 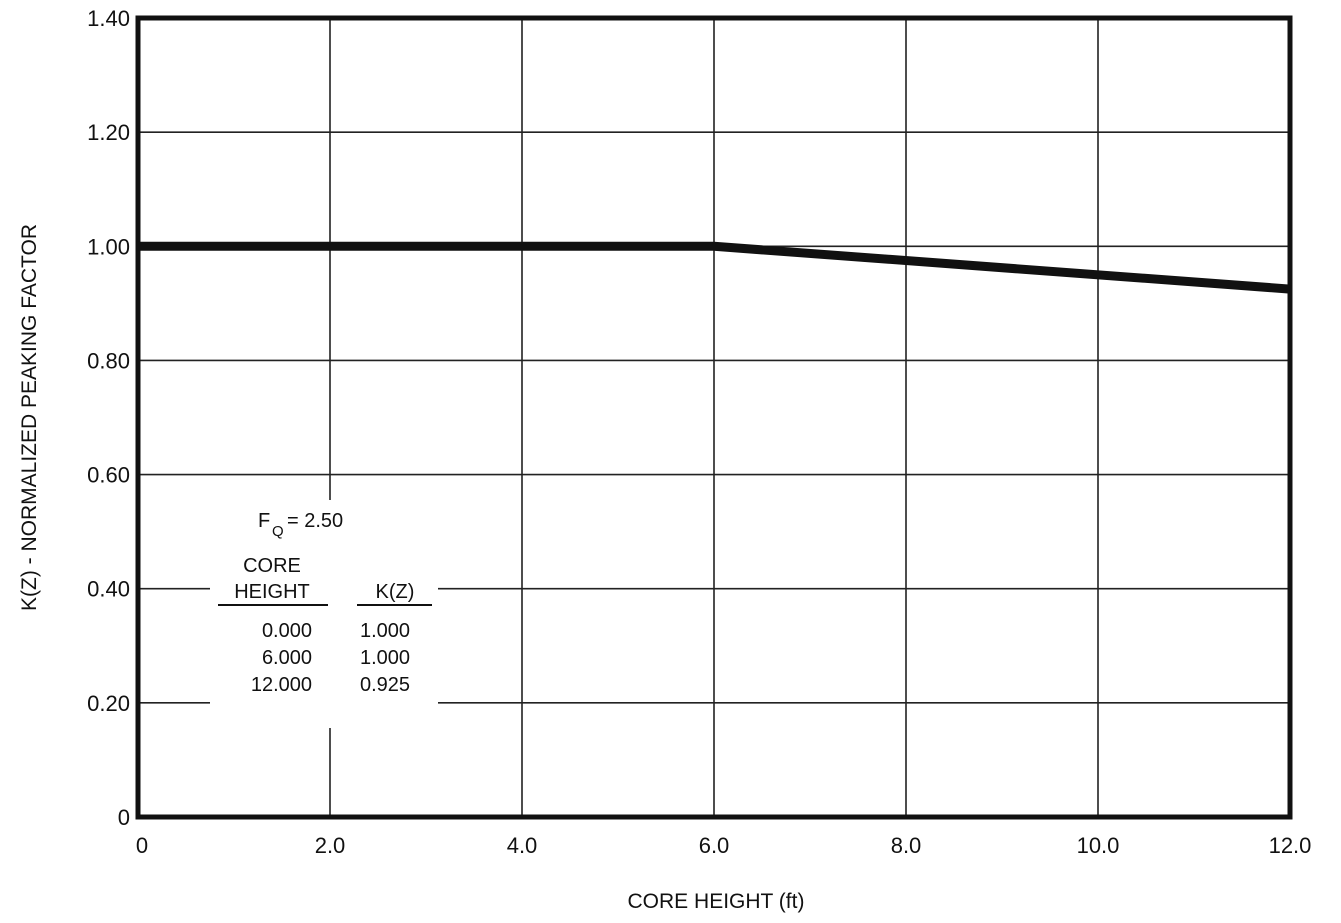 What do you see at coordinates (272, 566) in the screenshot?
I see `core-height-header-line1: CORE` at bounding box center [272, 566].